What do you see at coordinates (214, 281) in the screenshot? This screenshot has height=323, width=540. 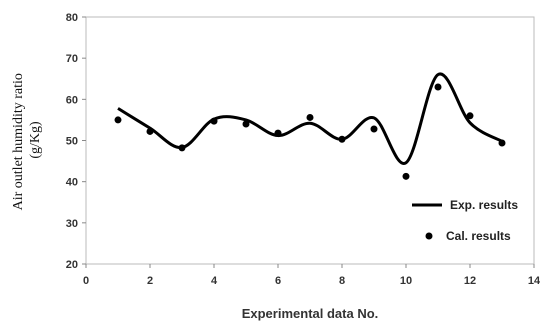 I see `x-tick-label: 4` at bounding box center [214, 281].